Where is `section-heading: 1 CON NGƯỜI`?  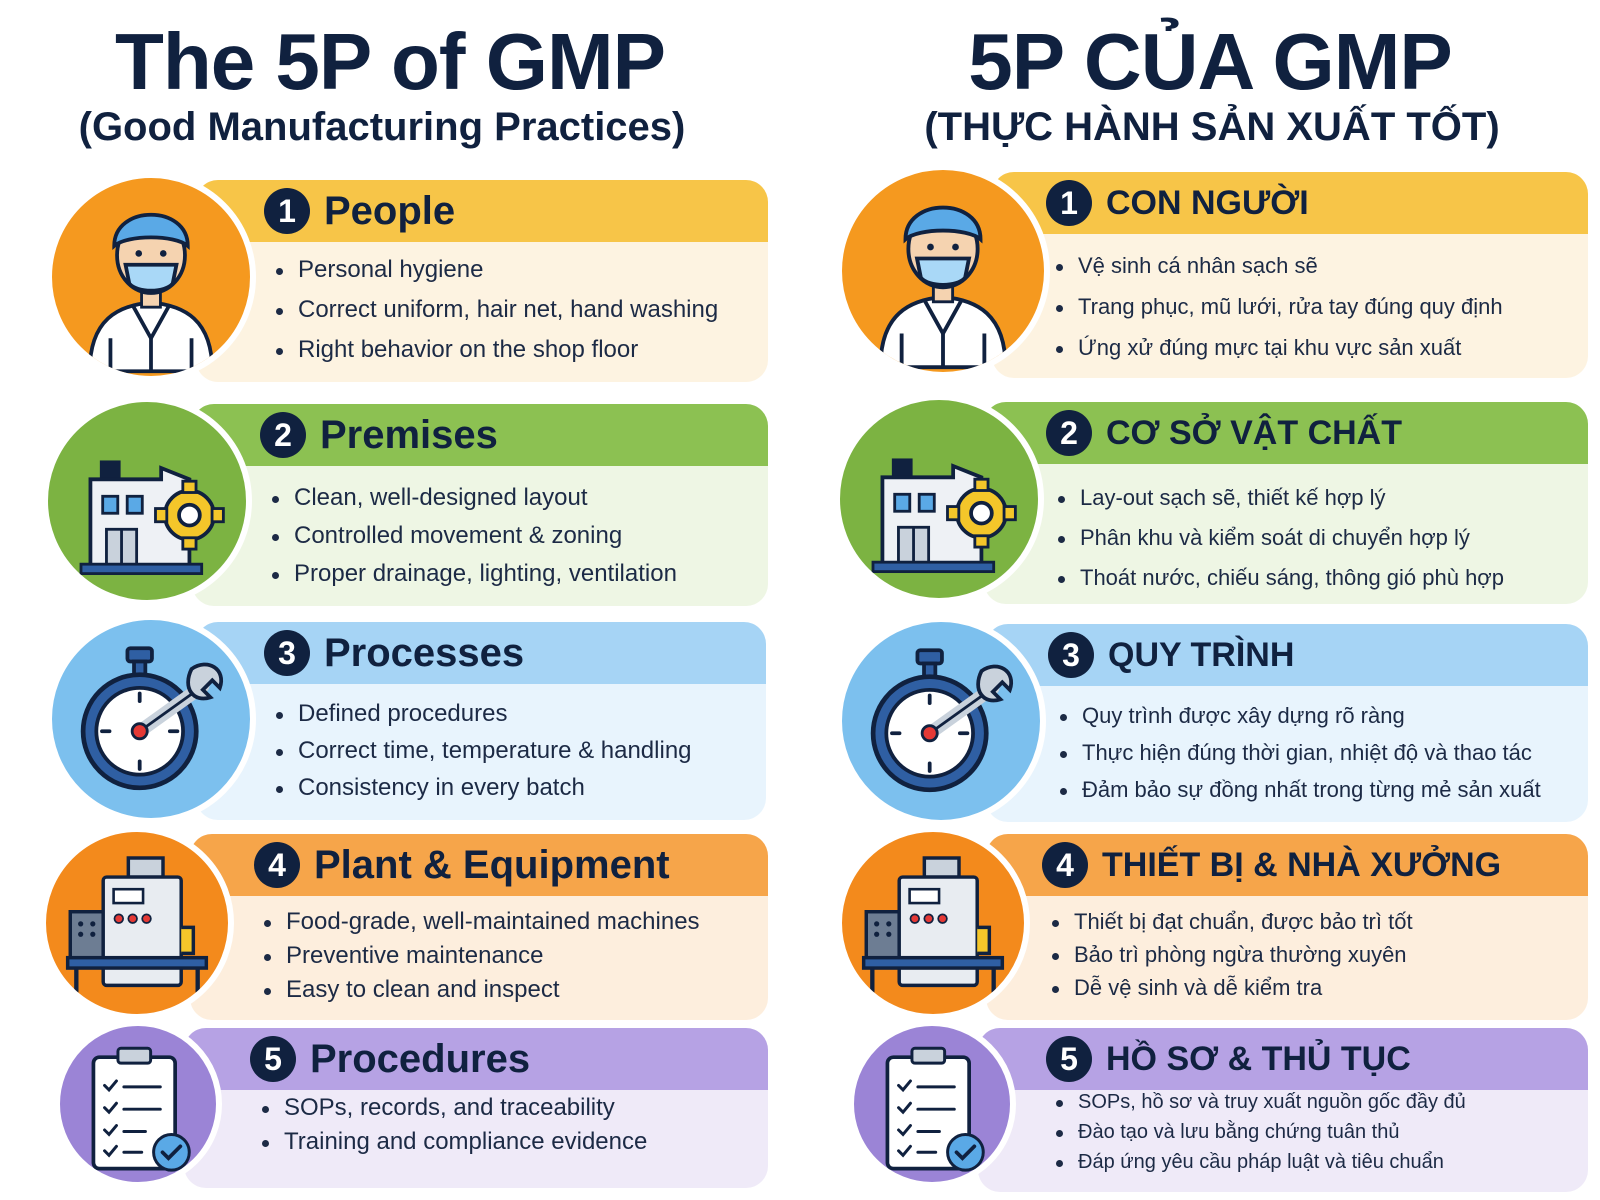 section-heading: 1 CON NGƯỜI is located at coordinates (1177, 203).